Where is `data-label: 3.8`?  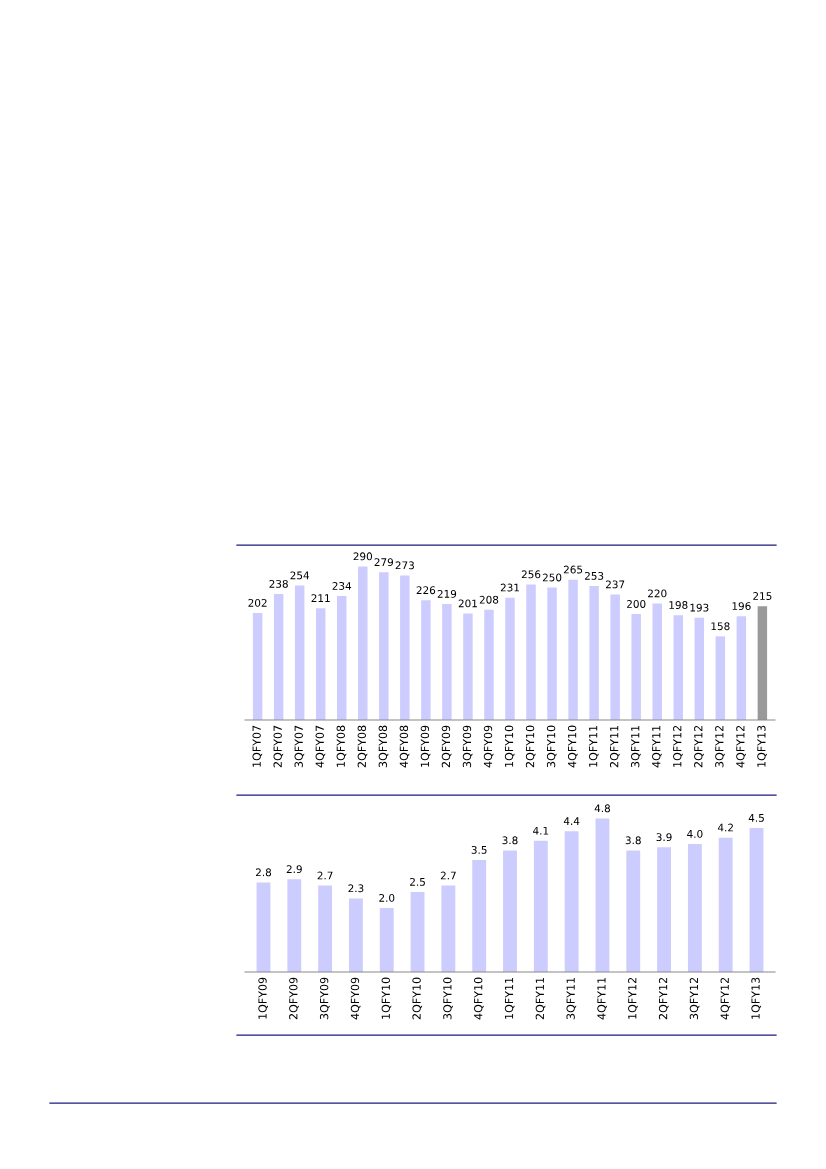
data-label: 3.8 is located at coordinates (510, 840).